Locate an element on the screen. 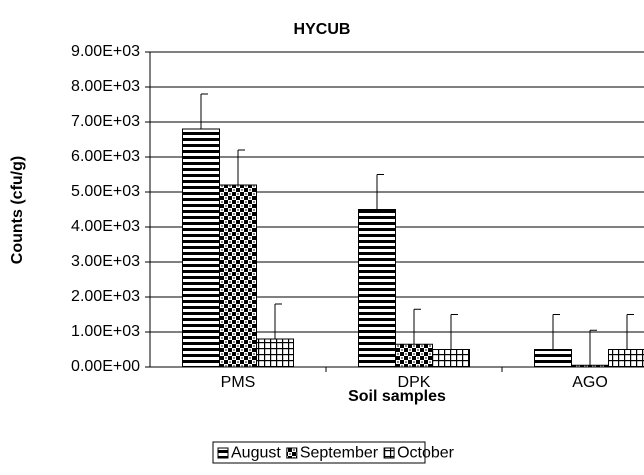  y-axis-label: Counts (cfu/g) is located at coordinates (17, 210).